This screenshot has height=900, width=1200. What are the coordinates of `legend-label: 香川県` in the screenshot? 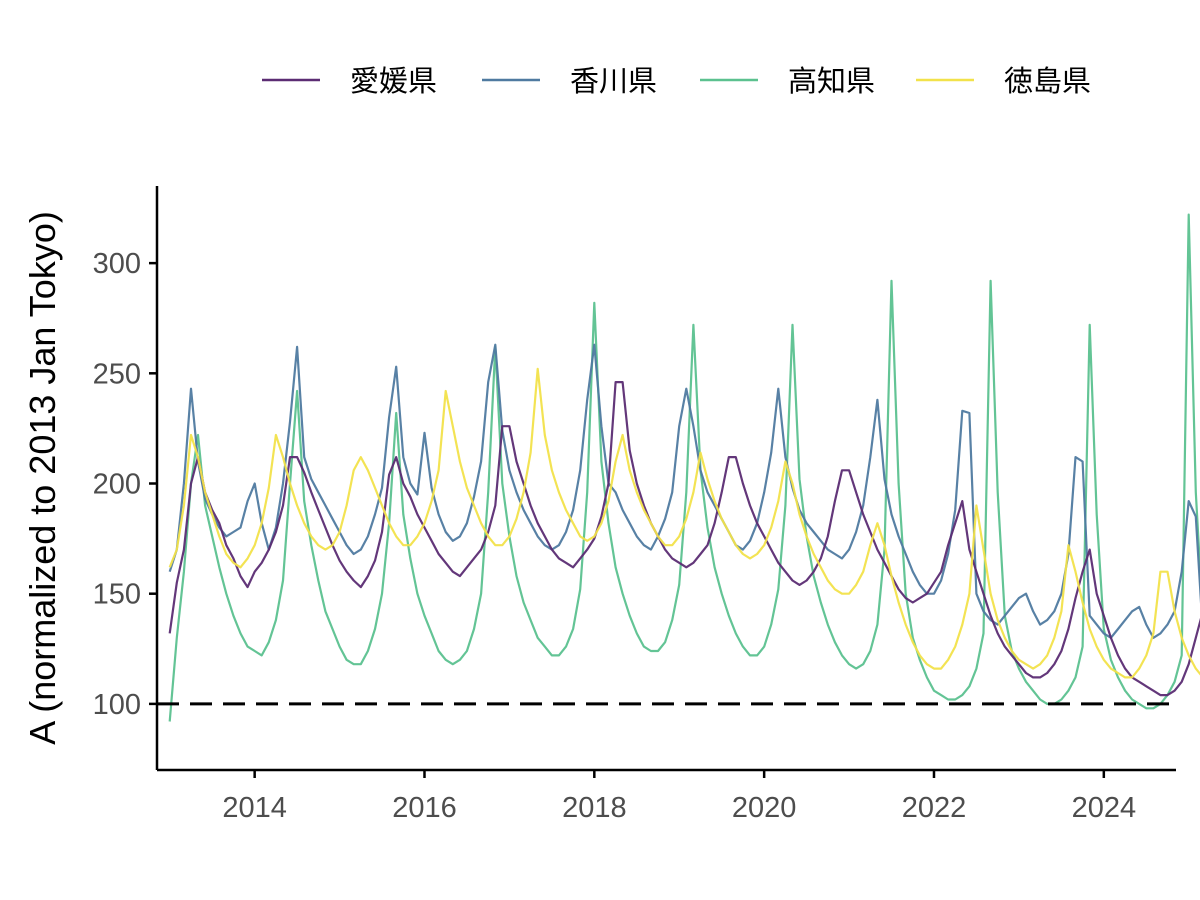 It's located at (613, 81).